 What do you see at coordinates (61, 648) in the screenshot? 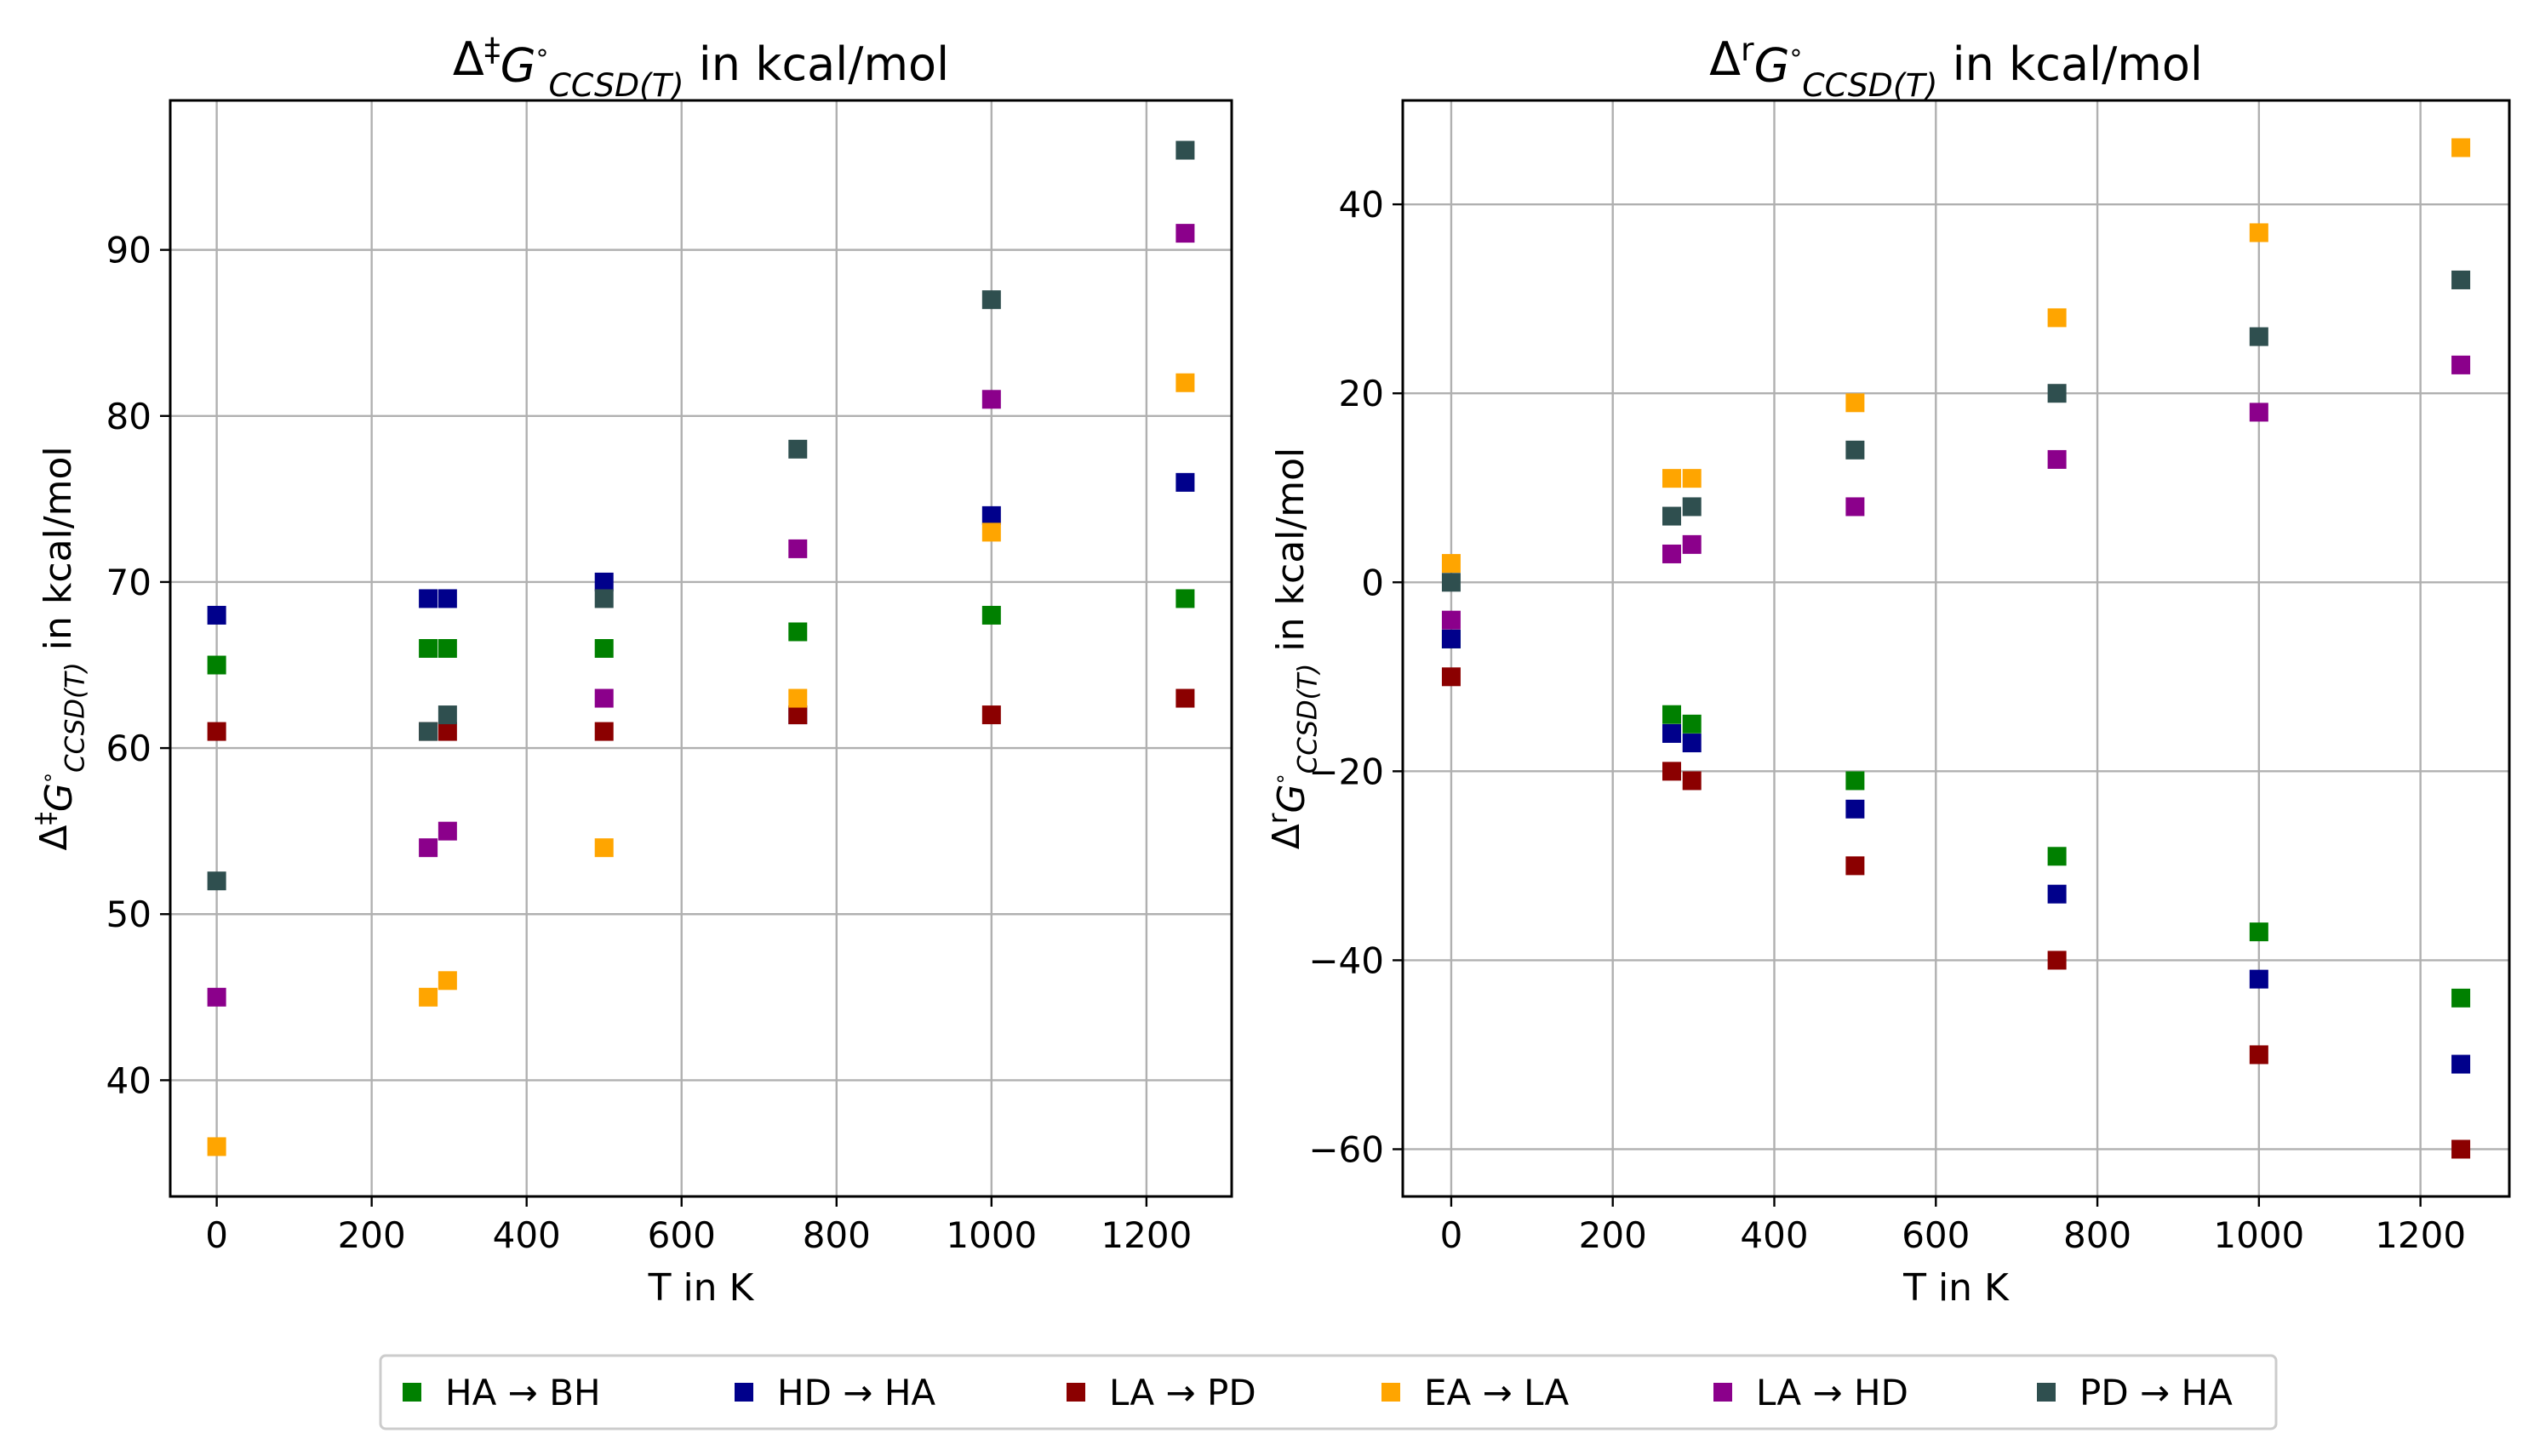
I see `y-axis-title: Δ‡G°CCSD(T) in kcal/mol` at bounding box center [61, 648].